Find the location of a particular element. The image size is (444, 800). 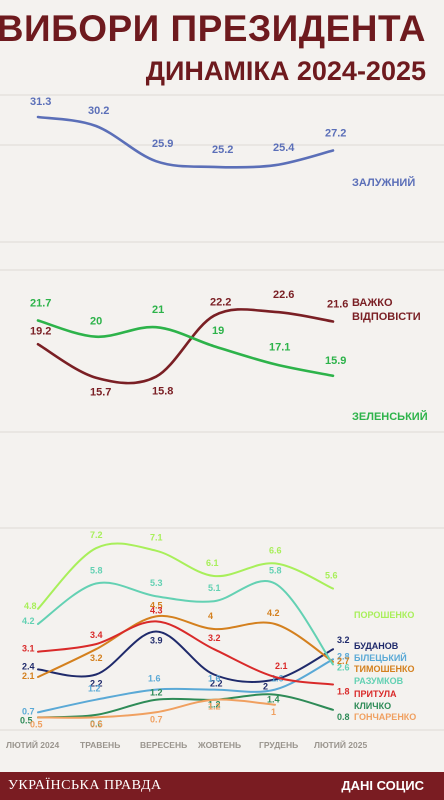

x-tick-label: ВЕРЕСЕНЬ is located at coordinates (163, 745).